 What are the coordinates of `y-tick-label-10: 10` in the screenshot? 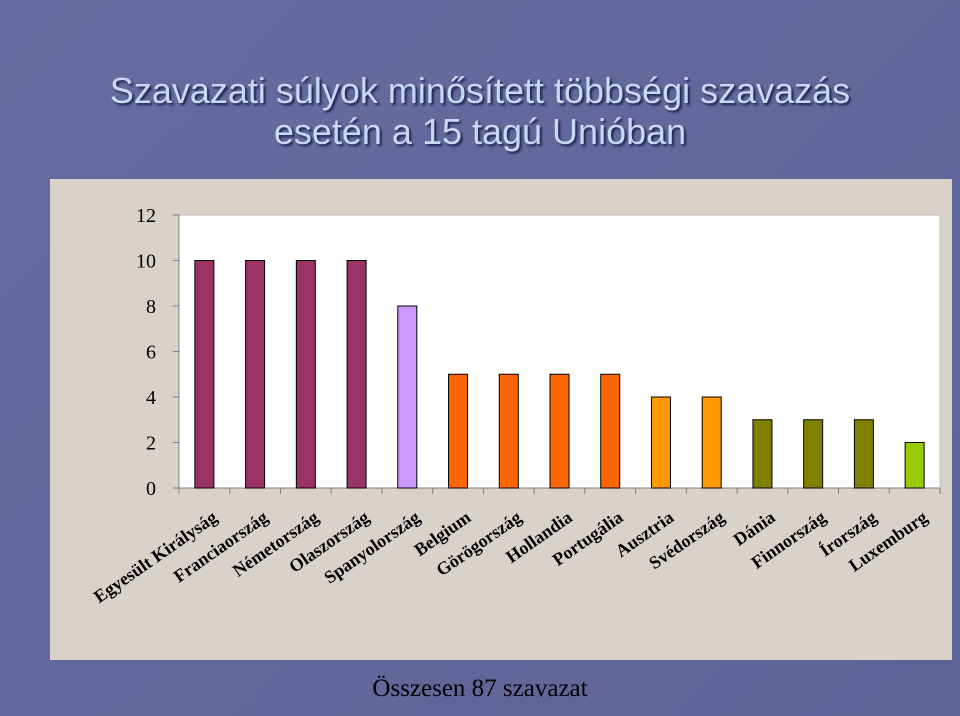 It's located at (146, 262).